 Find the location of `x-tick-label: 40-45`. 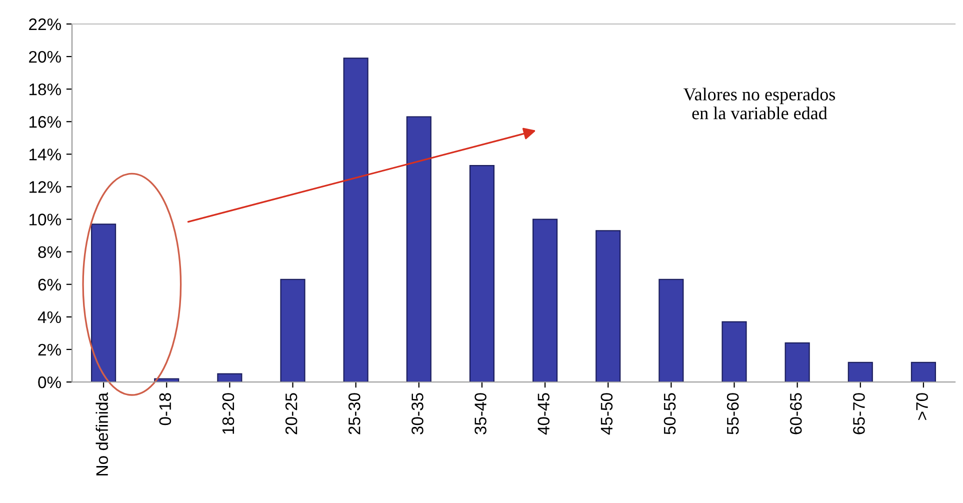

x-tick-label: 40-45 is located at coordinates (544, 414).